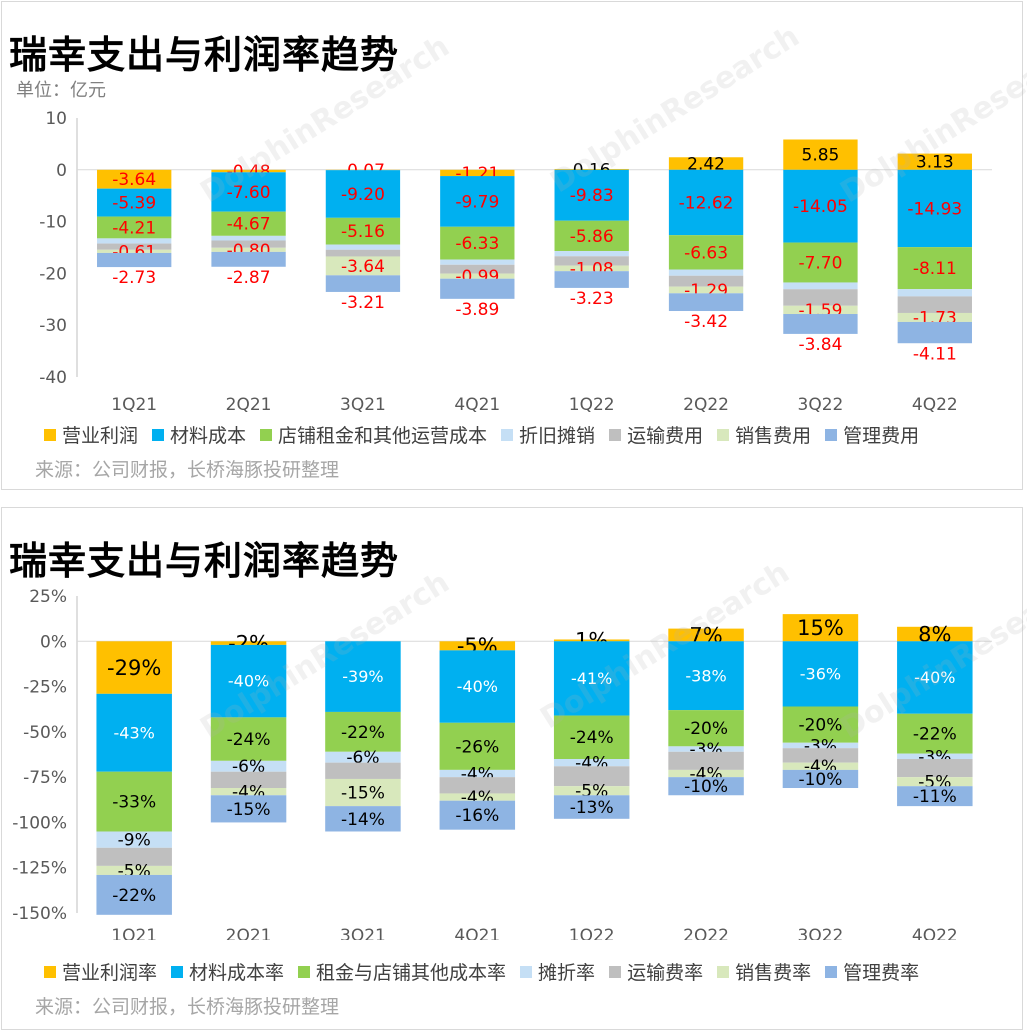  I want to click on y-tick-label: -50%, so click(45, 733).